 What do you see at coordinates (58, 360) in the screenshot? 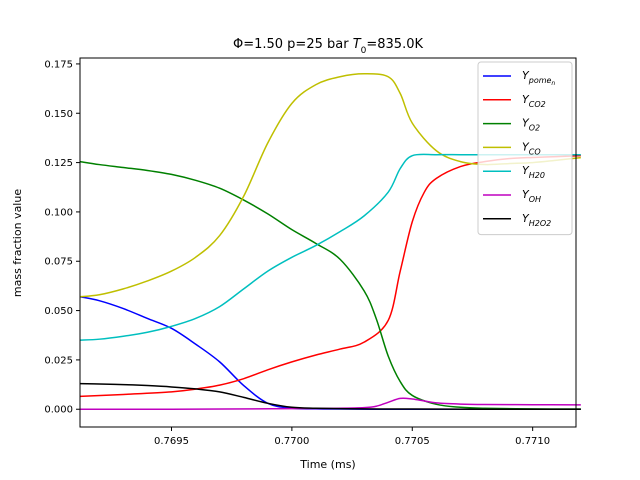
I see `y-tick-label: 0.025` at bounding box center [58, 360].